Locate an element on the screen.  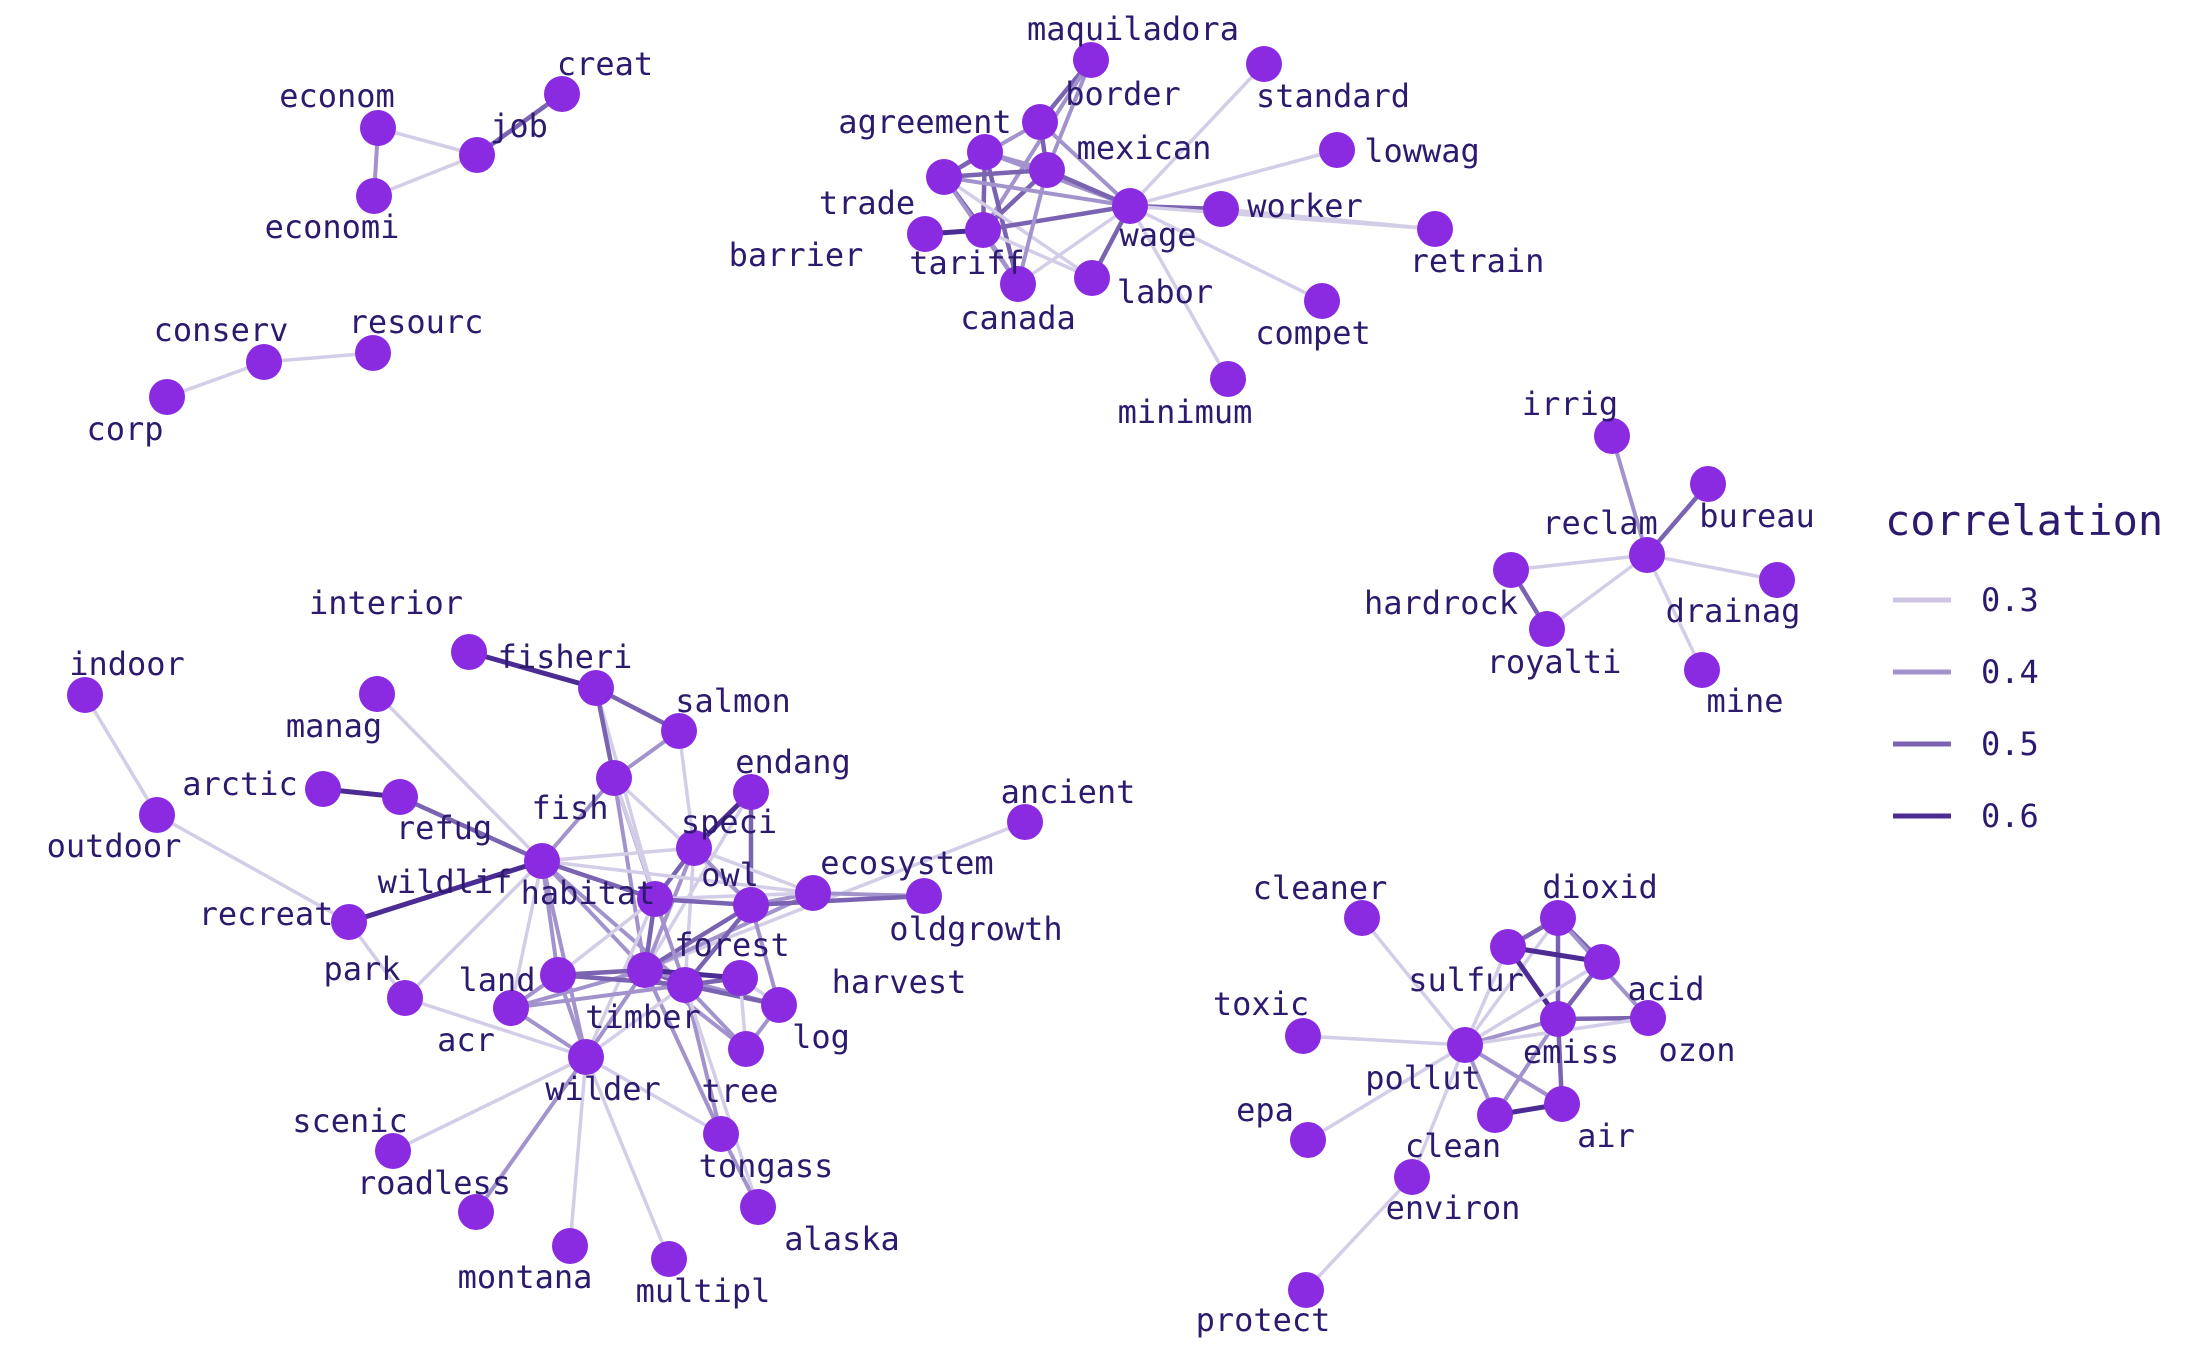
node-label-park: park is located at coordinates (361, 969).